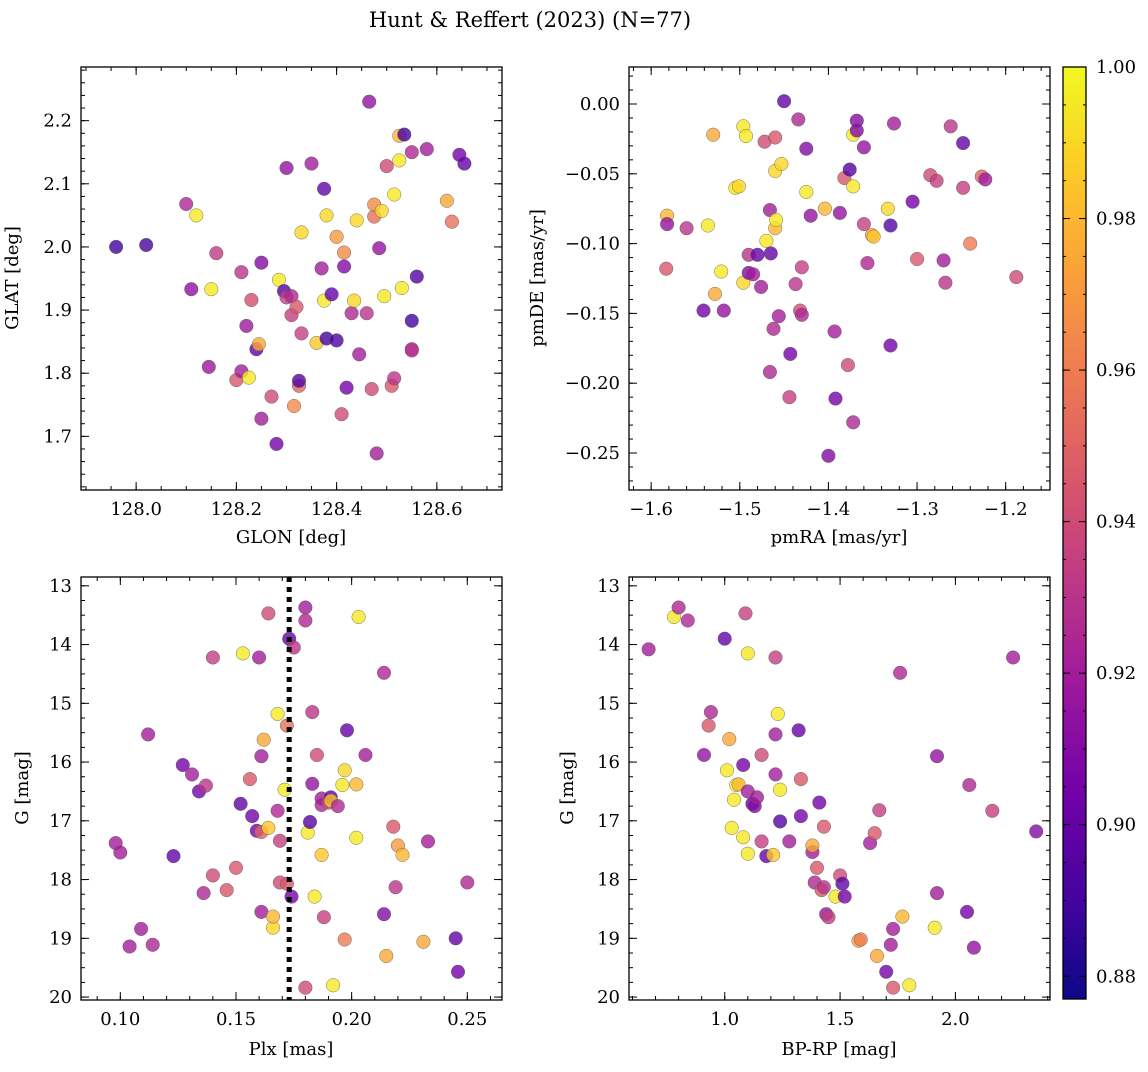 The width and height of the screenshot is (1148, 1072). I want to click on x-axis-label: BP-RP [mag], so click(838, 1049).